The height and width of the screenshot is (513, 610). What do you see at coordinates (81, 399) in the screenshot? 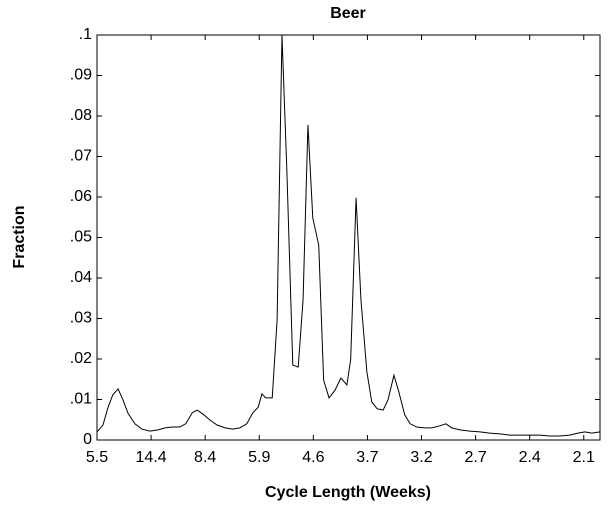
I see `y-tick-label: .01` at bounding box center [81, 399].